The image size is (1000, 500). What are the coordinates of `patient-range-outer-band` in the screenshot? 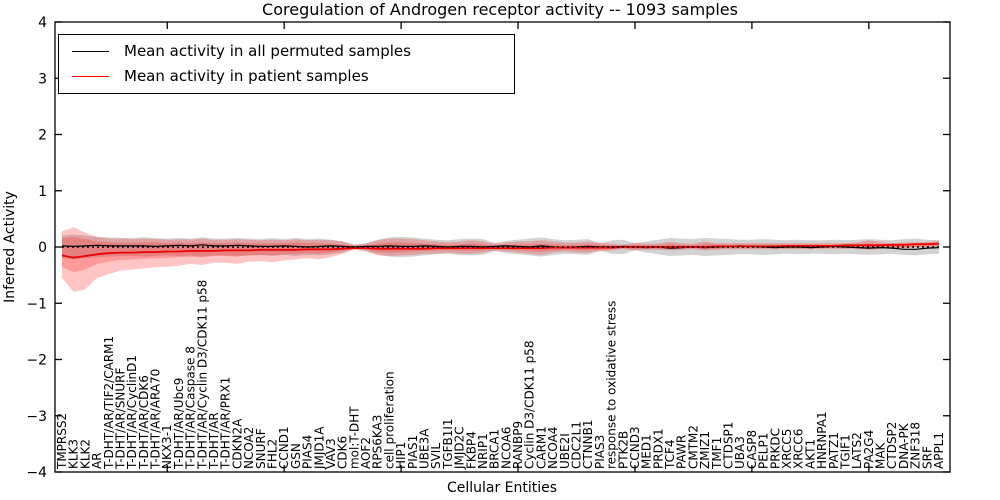 It's located at (500, 259).